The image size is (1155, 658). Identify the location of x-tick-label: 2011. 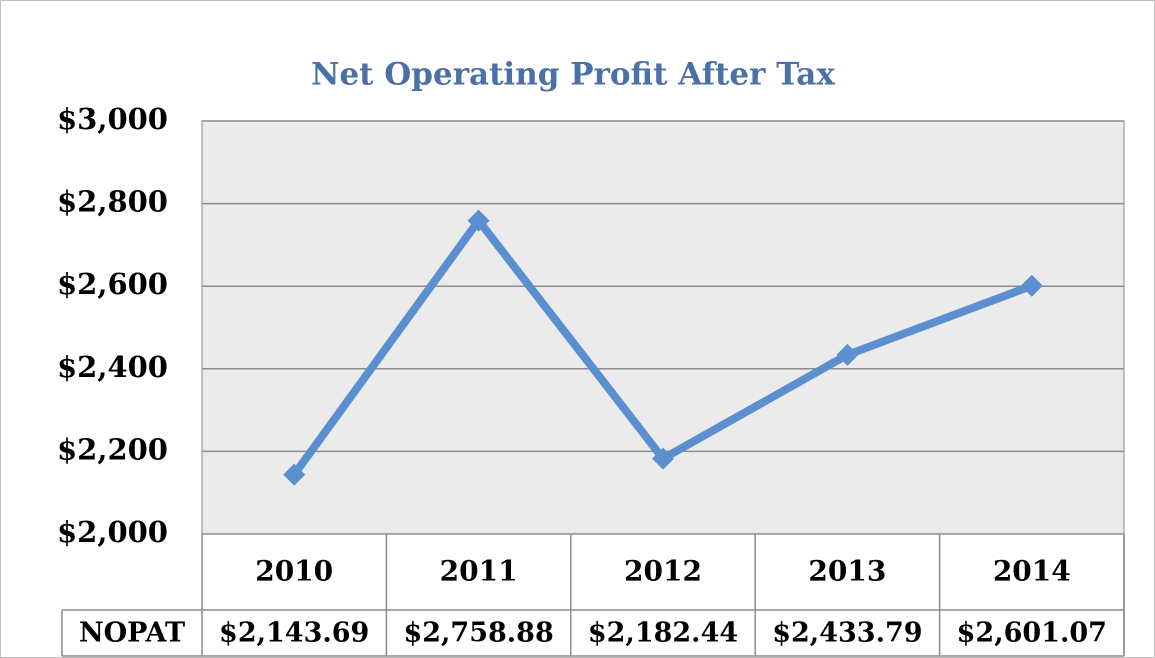
(479, 571).